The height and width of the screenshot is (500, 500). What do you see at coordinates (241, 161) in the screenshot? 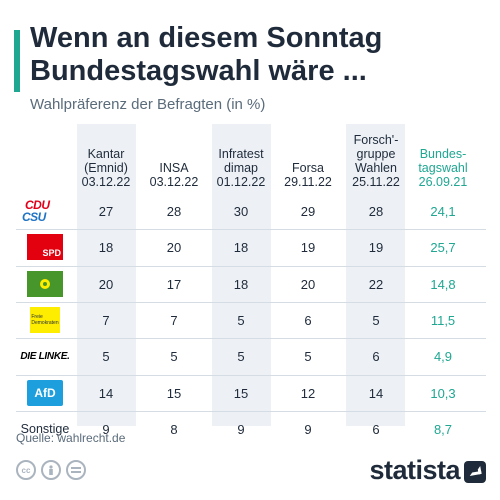
I see `column-header-name: Infratest dimap` at bounding box center [241, 161].